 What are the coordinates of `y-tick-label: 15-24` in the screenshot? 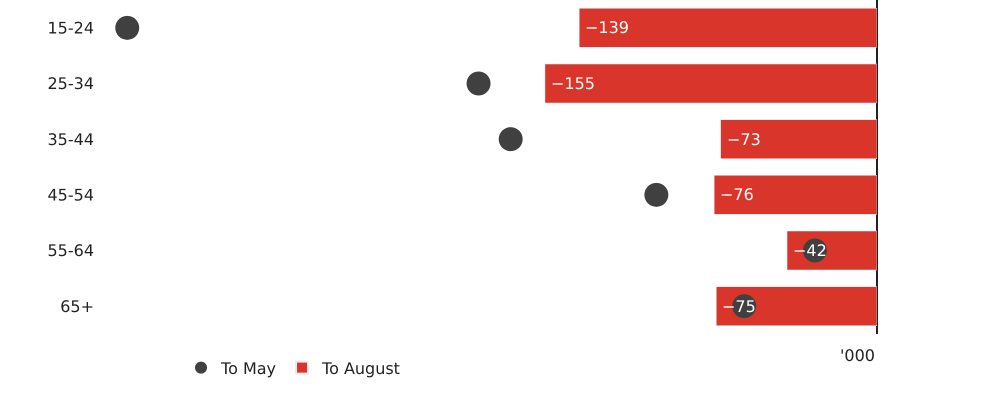 It's located at (71, 28).